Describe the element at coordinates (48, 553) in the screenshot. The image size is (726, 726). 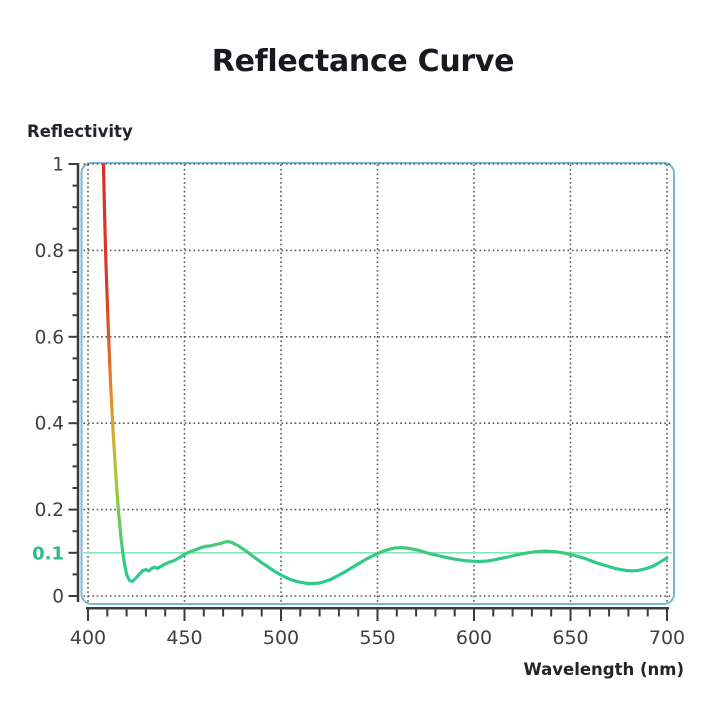
I see `reference-tick-label: 0.1` at that location.